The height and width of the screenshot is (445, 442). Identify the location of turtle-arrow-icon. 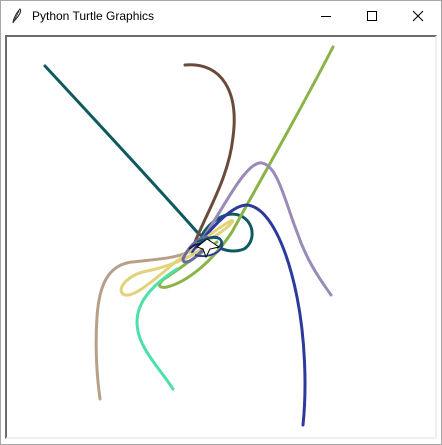
(208, 248).